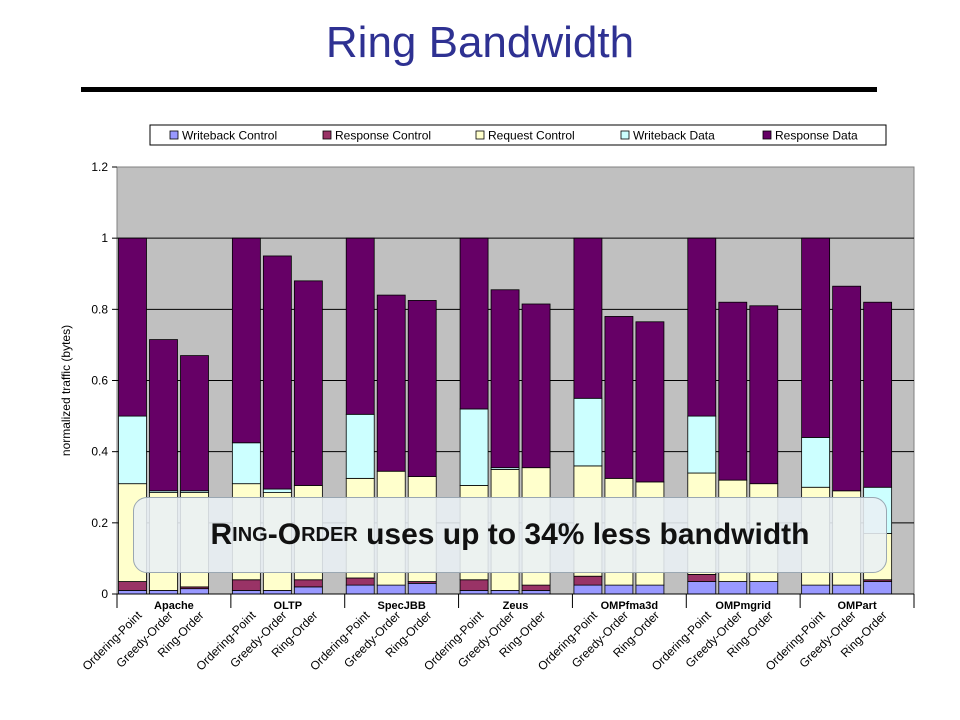 Image resolution: width=960 pixels, height=720 pixels. Describe the element at coordinates (66, 390) in the screenshot. I see `y-axis-label: normalized traffic (bytes)` at that location.